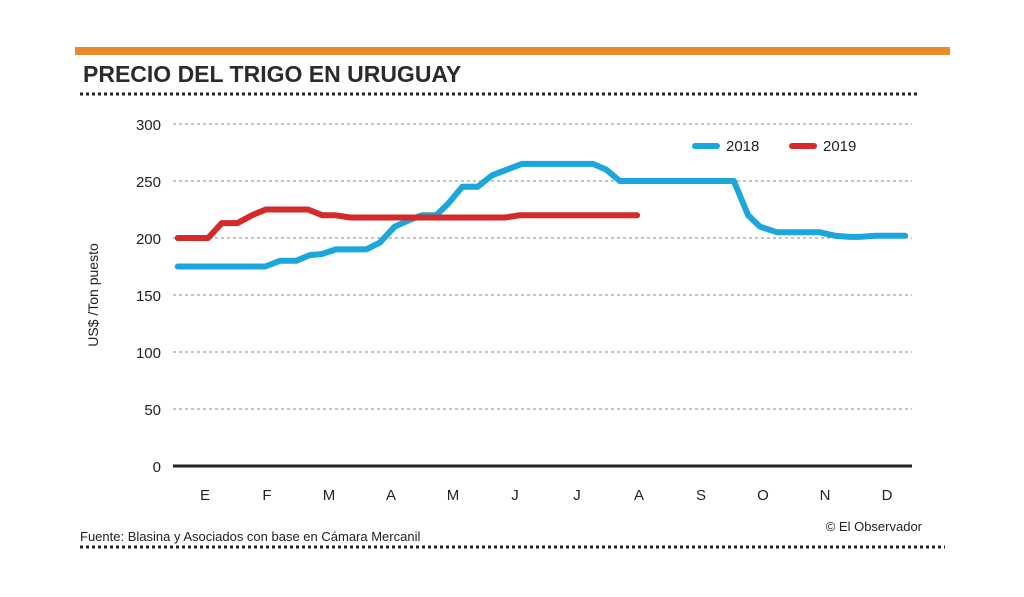  What do you see at coordinates (148, 353) in the screenshot?
I see `y-tick-label: 100` at bounding box center [148, 353].